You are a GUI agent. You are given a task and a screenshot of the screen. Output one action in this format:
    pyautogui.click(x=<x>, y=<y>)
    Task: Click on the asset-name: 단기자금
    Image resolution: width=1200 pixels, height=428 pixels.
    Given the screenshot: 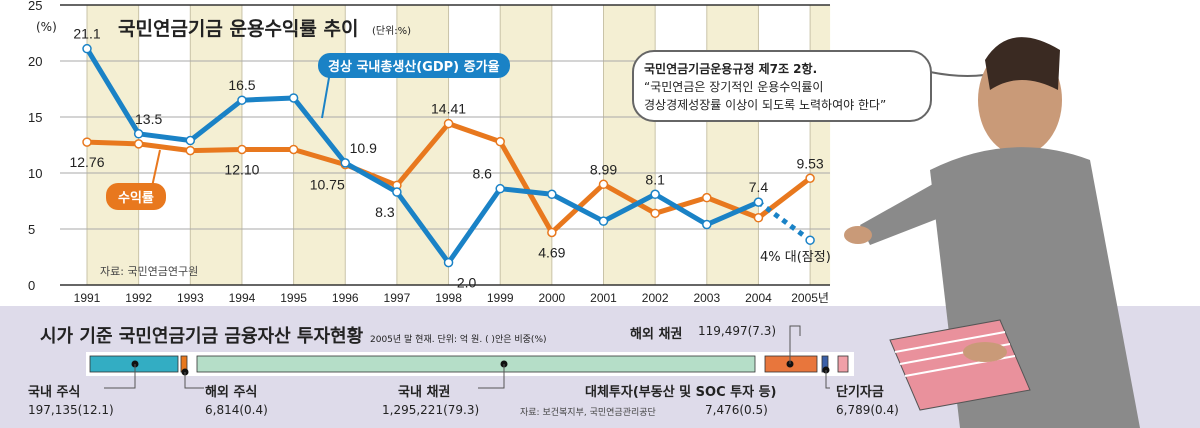 What is the action you would take?
    pyautogui.click(x=860, y=392)
    